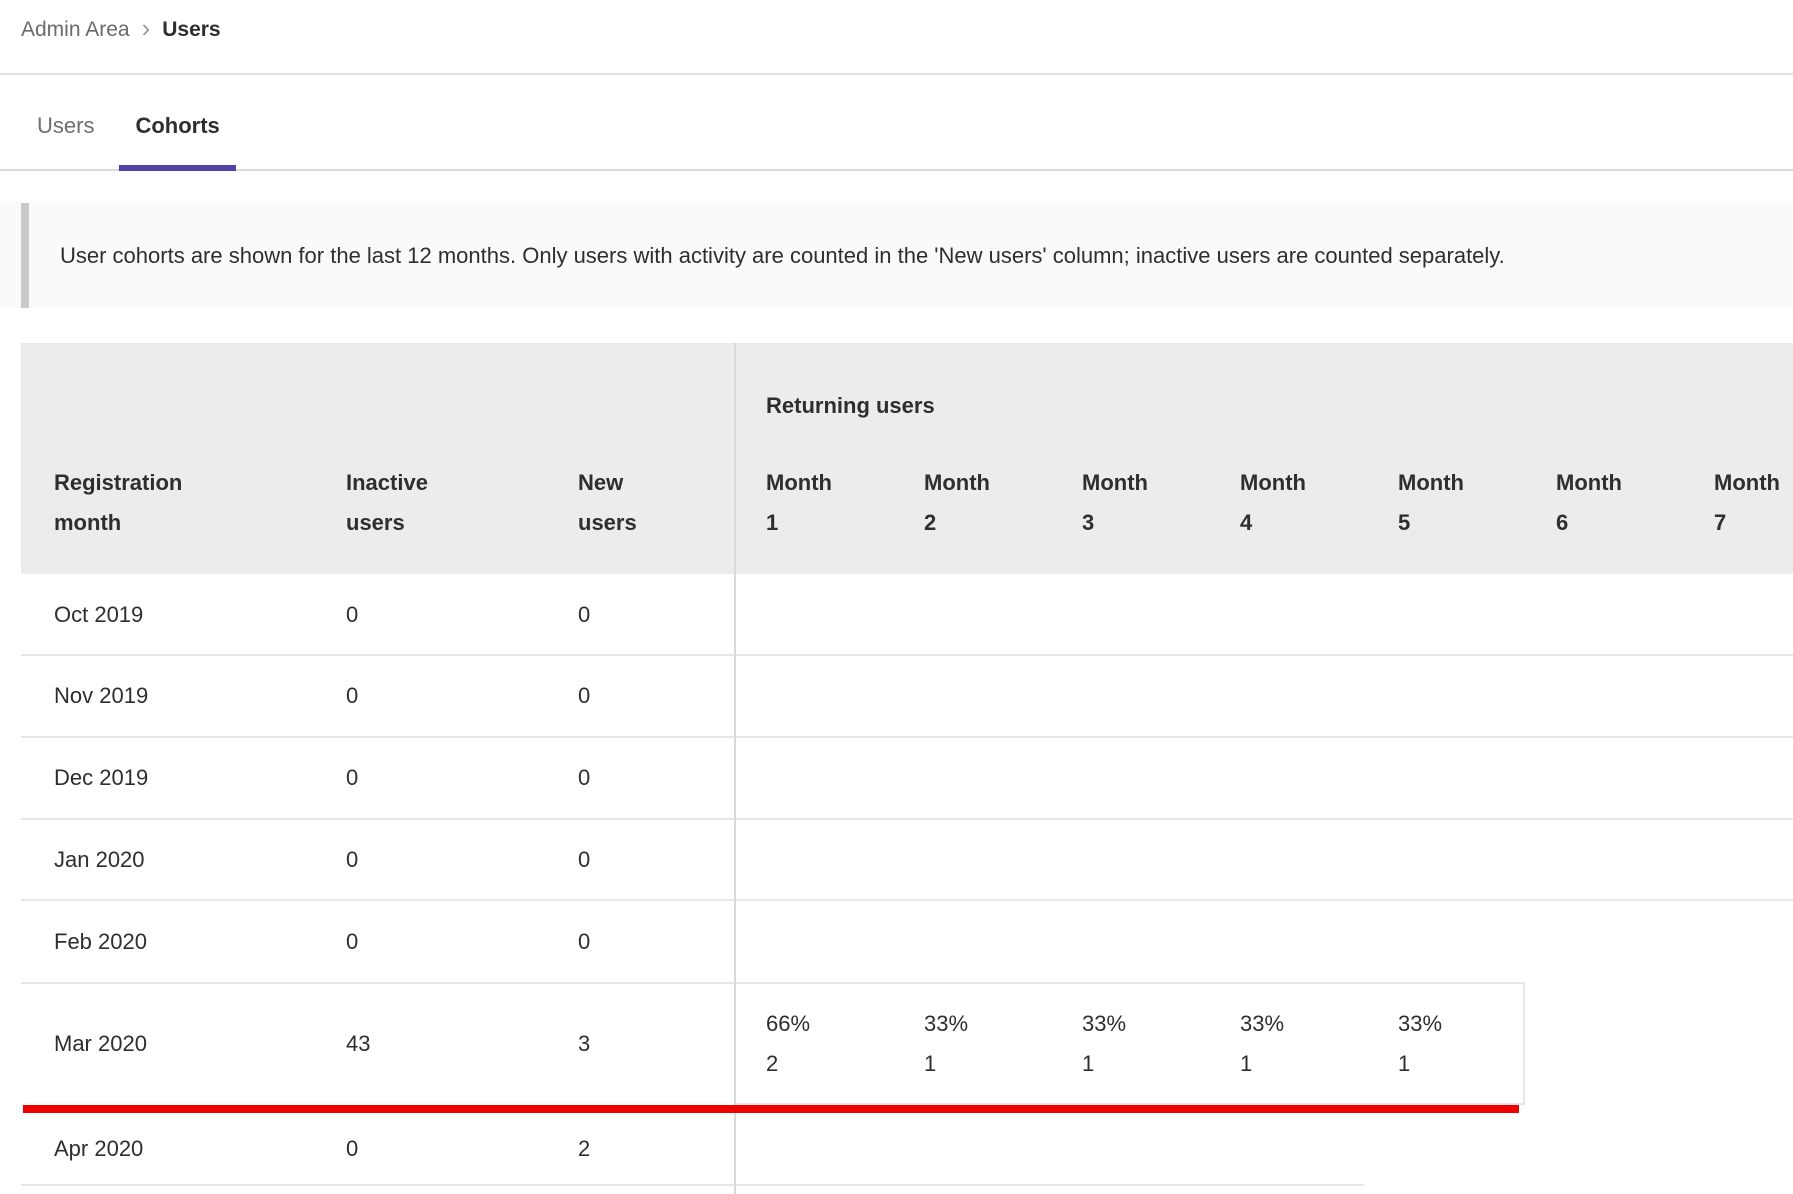 Image resolution: width=1793 pixels, height=1194 pixels. What do you see at coordinates (99, 614) in the screenshot?
I see `cell-registration-month: Oct 2019` at bounding box center [99, 614].